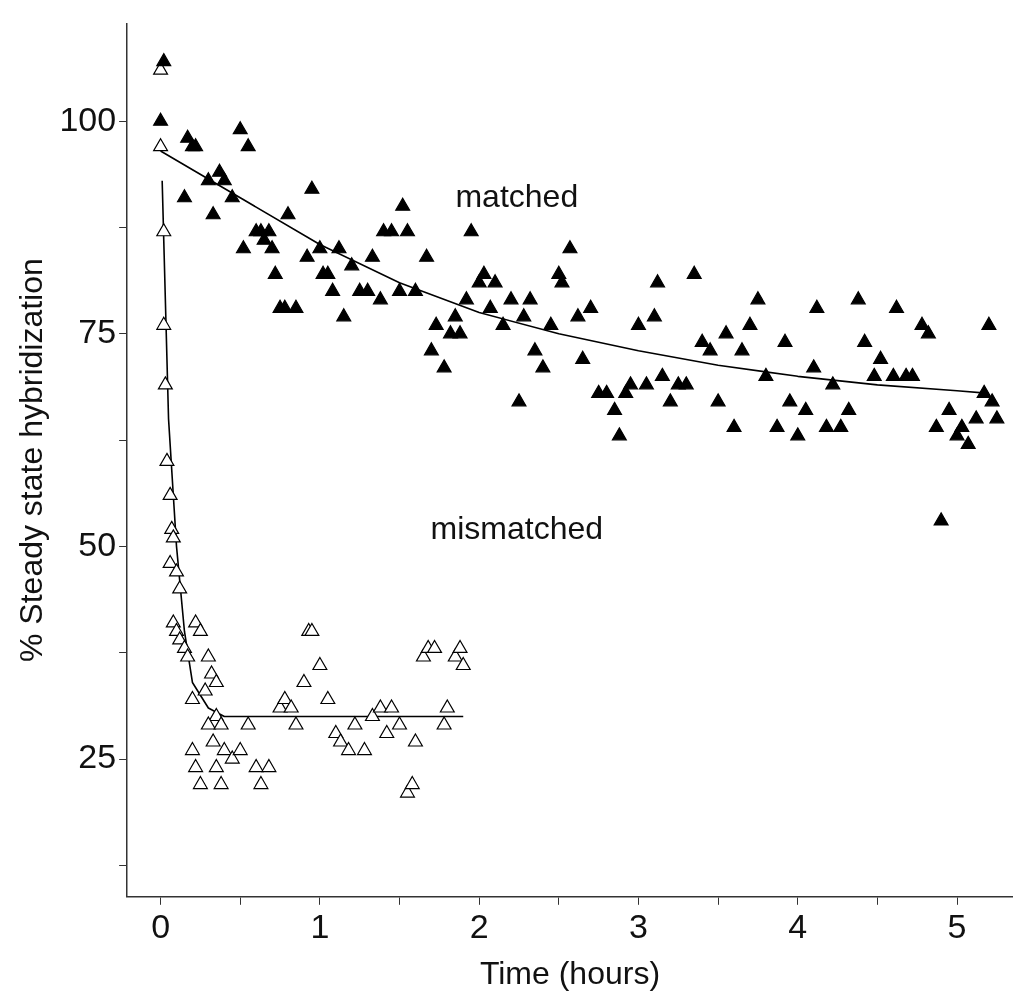  I want to click on y-tick-label: 50, so click(97, 543).